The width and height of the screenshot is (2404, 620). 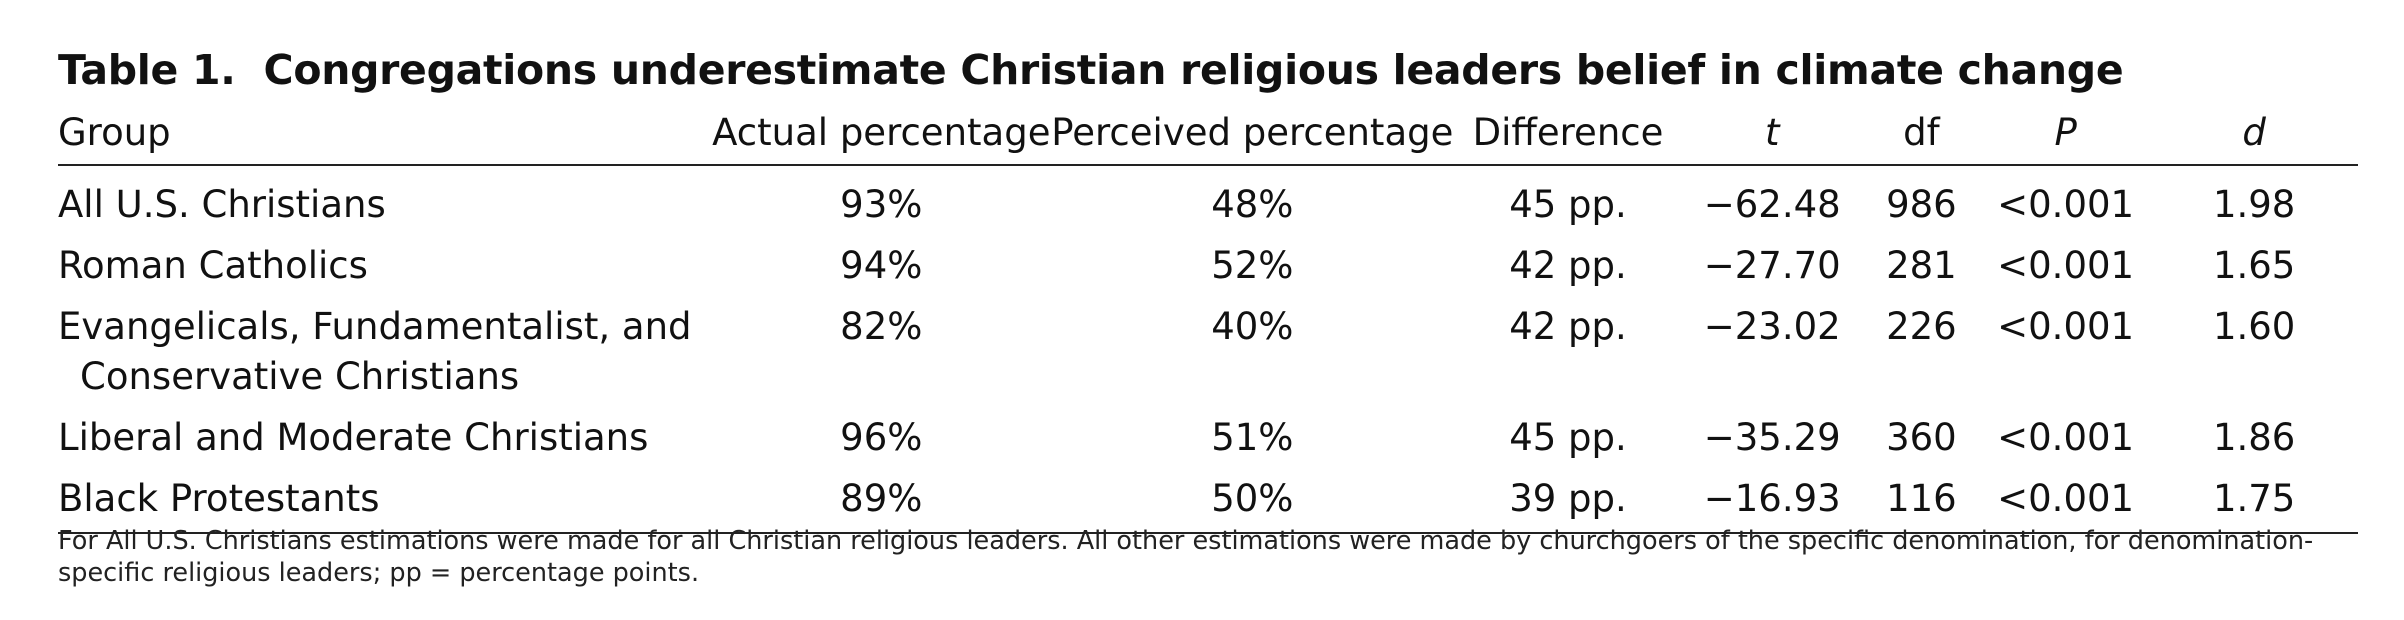 I want to click on cell-t: −23.02, so click(x=1772, y=326).